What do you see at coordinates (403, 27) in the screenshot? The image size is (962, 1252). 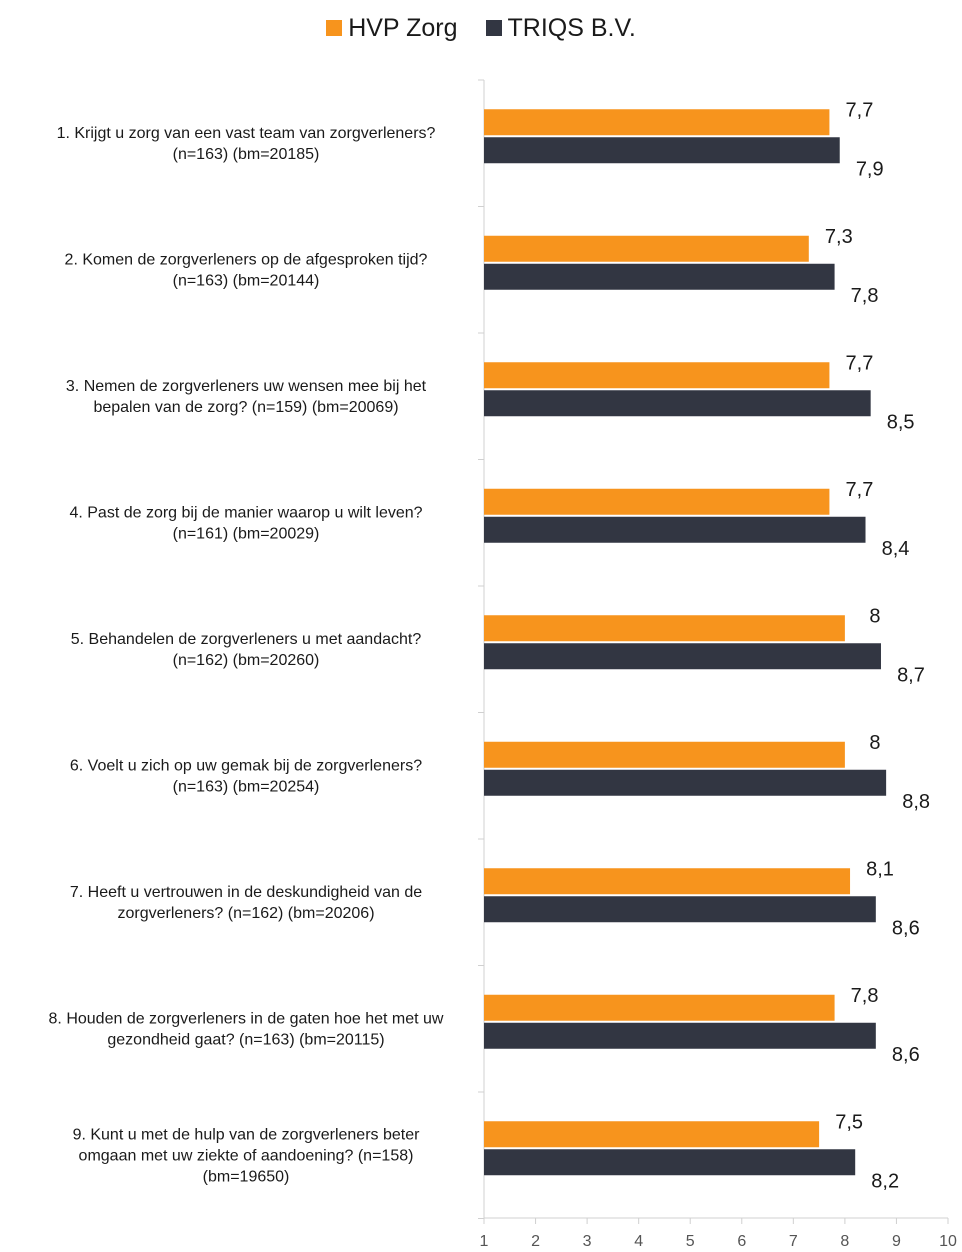 I see `legend-label-hvp-zorg: HVP Zorg` at bounding box center [403, 27].